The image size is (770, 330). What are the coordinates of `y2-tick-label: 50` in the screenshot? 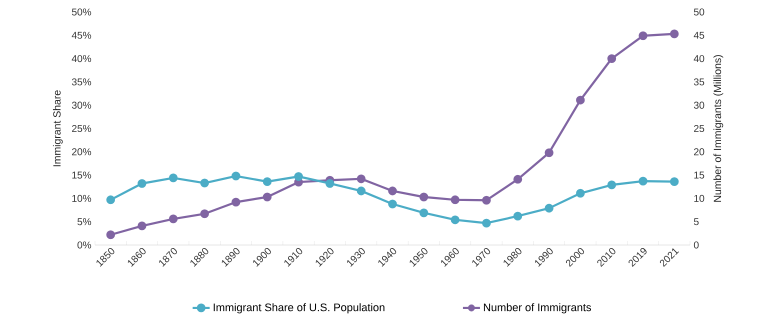 It's located at (699, 12).